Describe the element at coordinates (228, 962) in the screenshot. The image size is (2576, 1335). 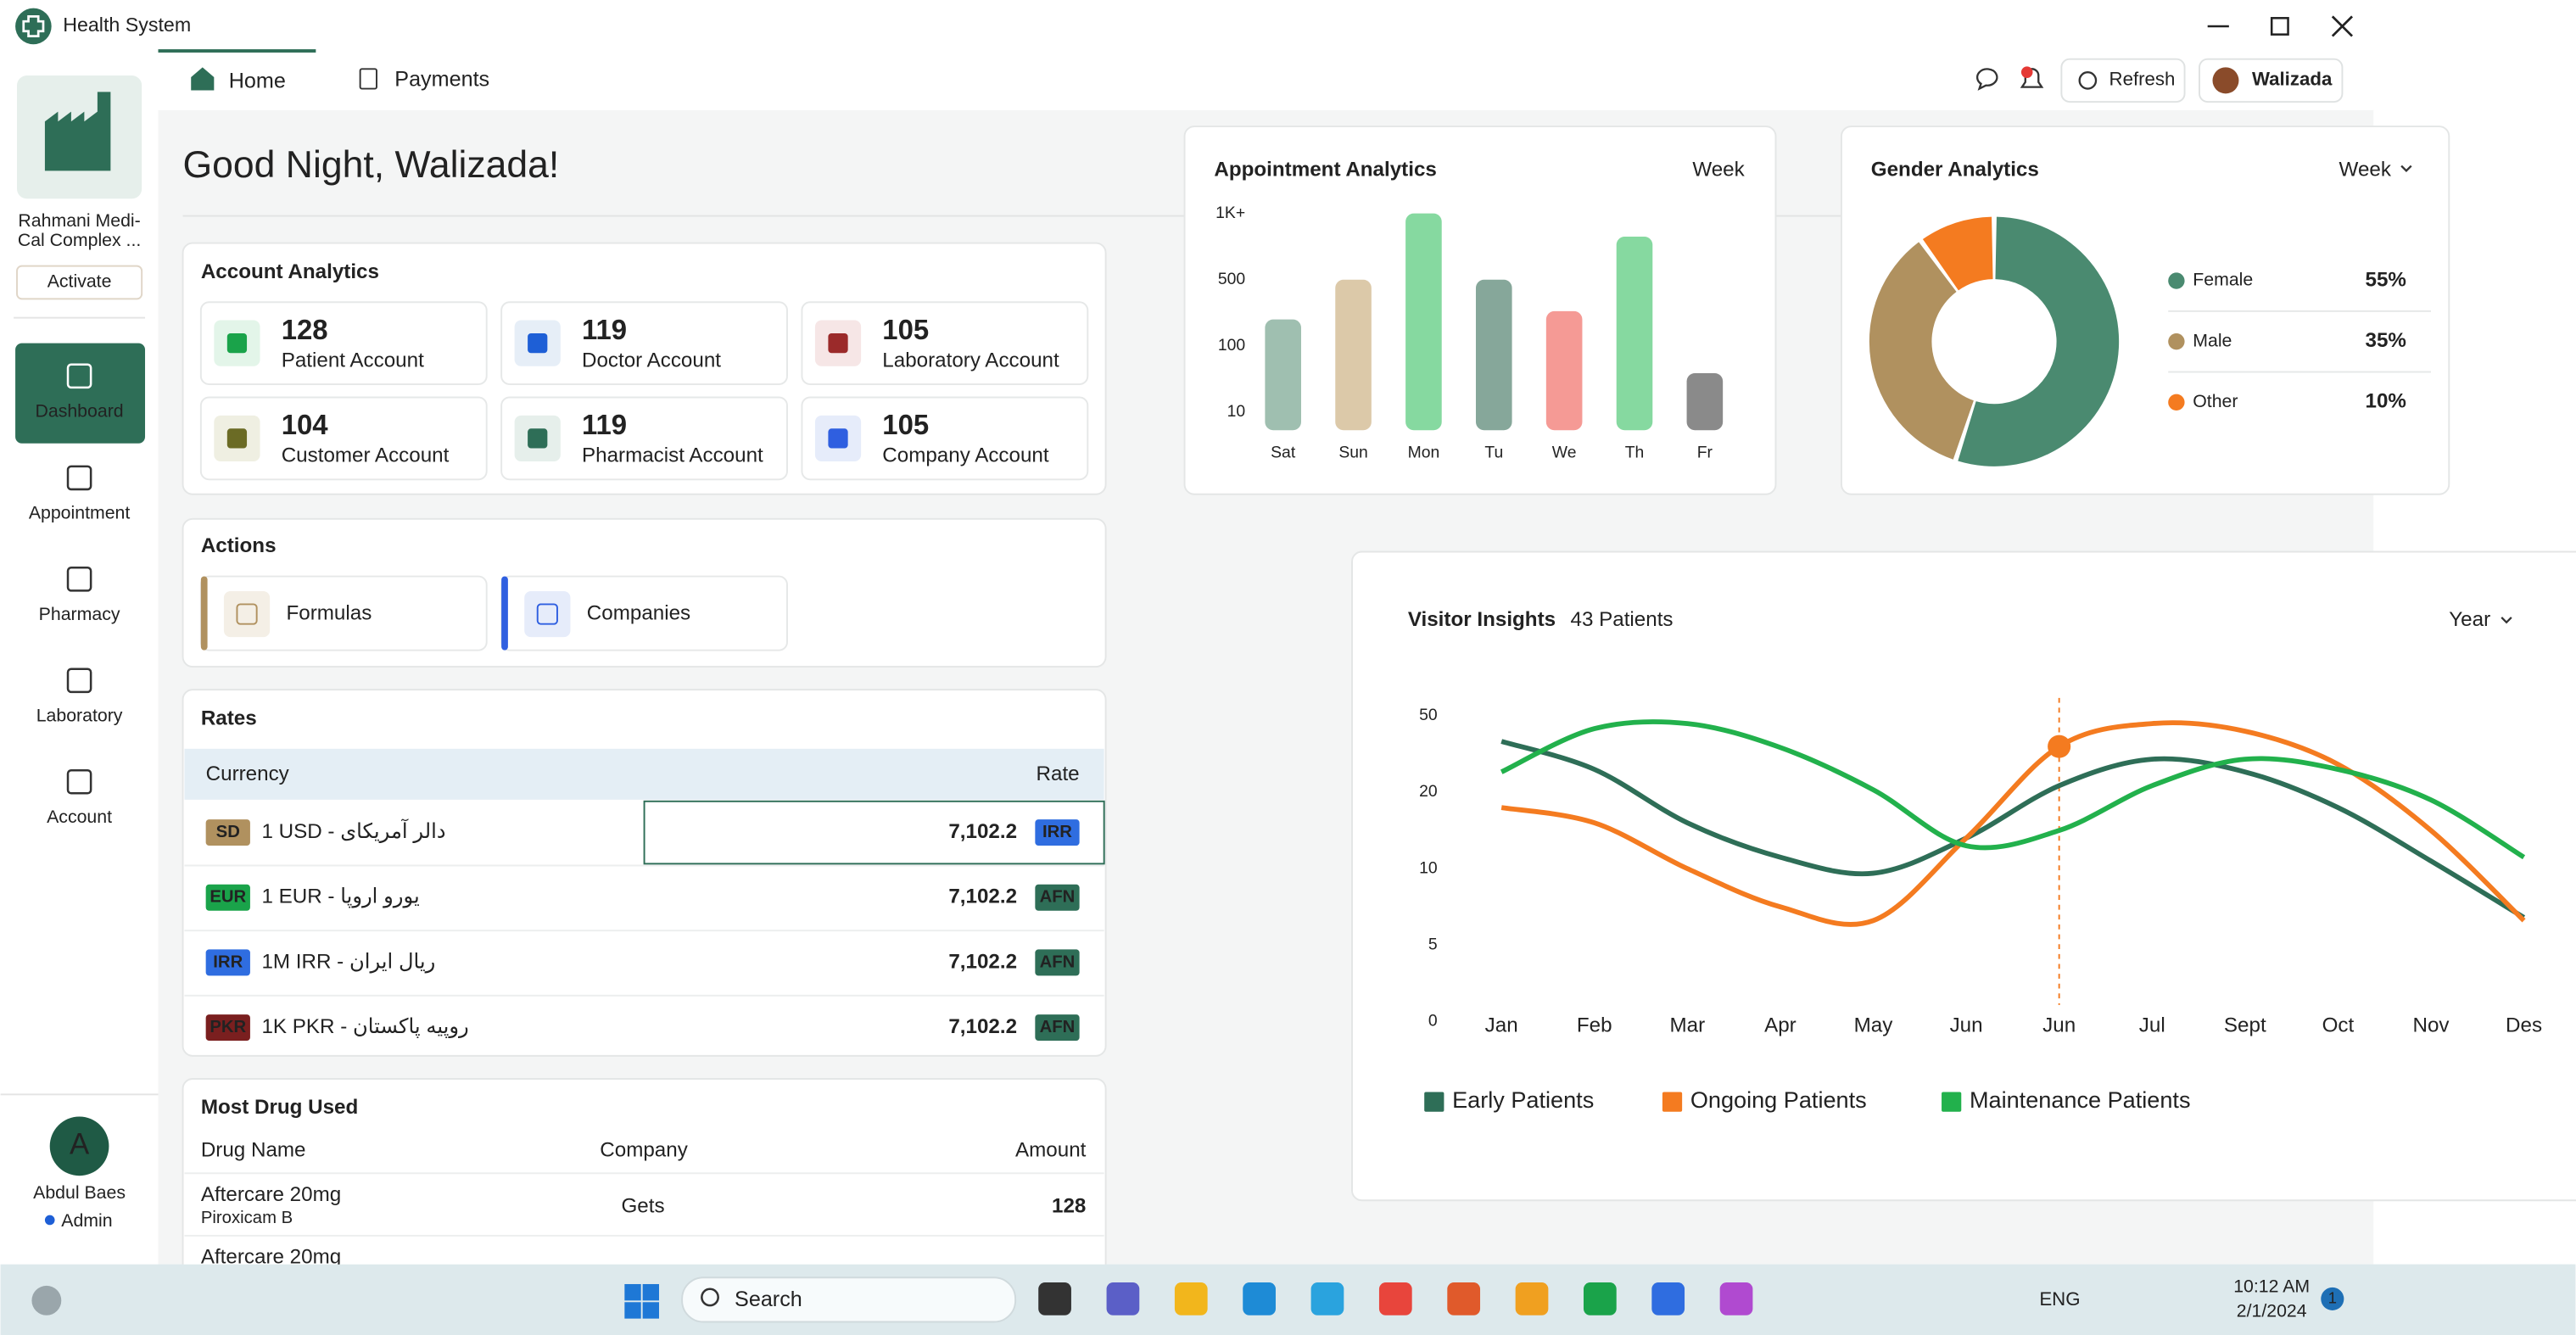
I see `currency-badge-label: IRR` at that location.